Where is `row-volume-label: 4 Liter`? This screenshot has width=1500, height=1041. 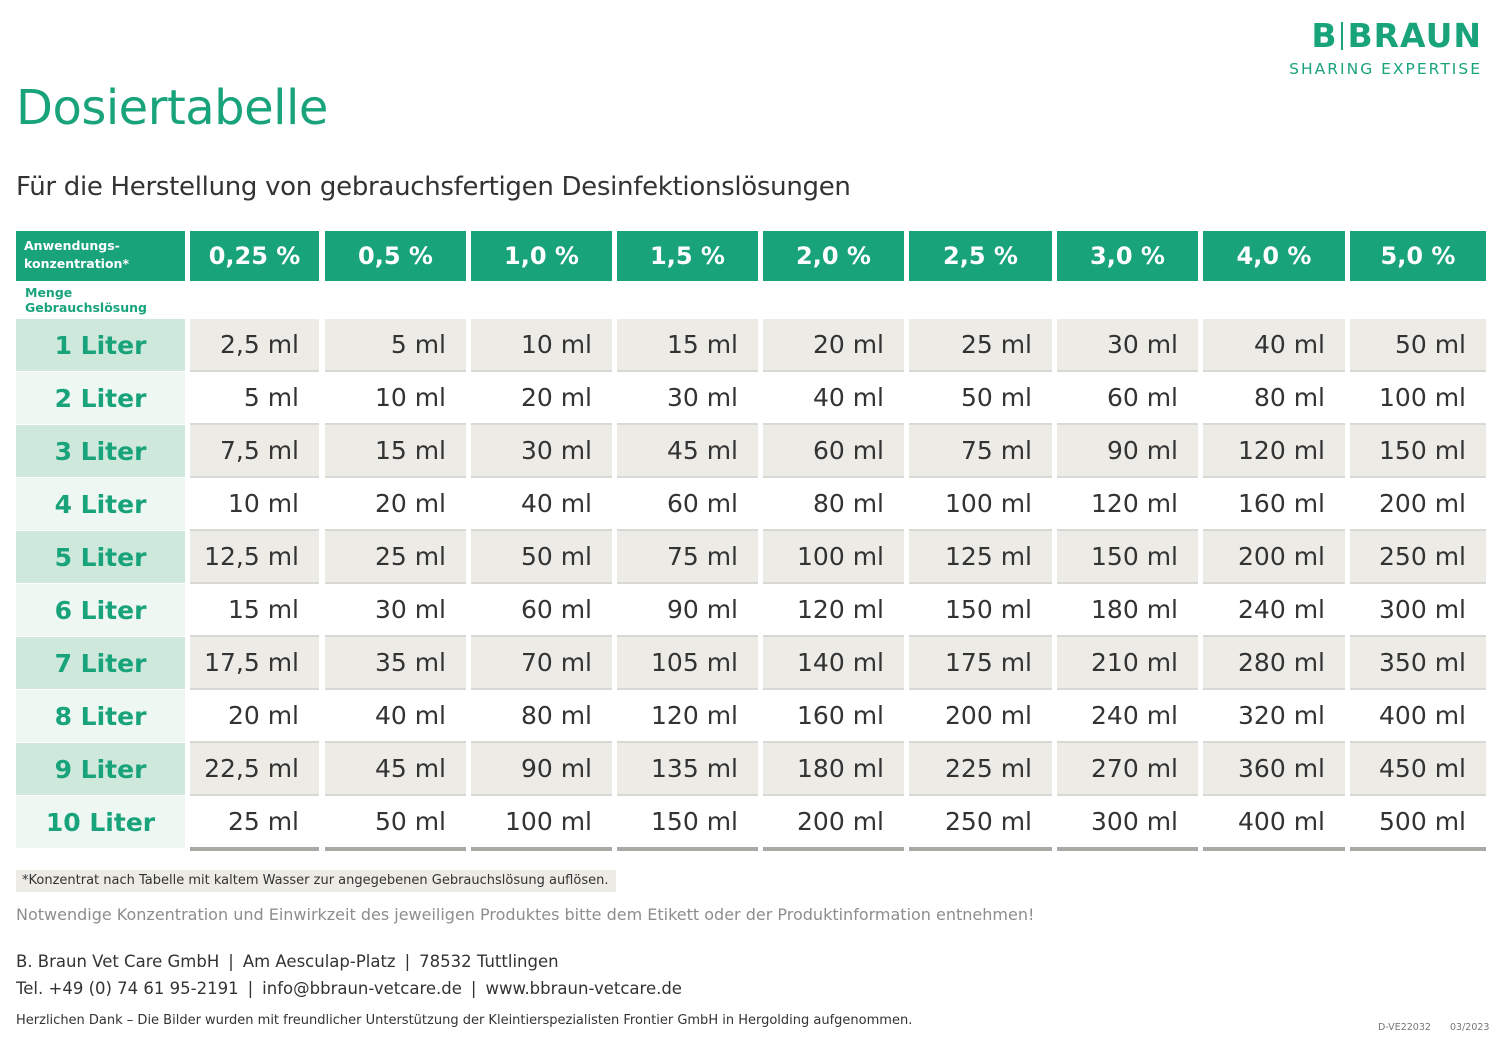 row-volume-label: 4 Liter is located at coordinates (100, 504).